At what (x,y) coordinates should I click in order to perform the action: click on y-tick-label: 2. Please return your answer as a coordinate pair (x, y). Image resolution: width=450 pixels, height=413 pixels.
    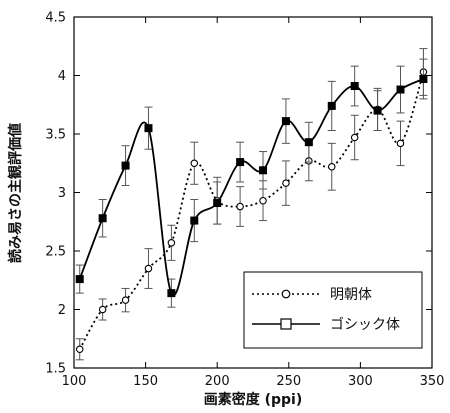
    Looking at the image, I should click on (62, 310).